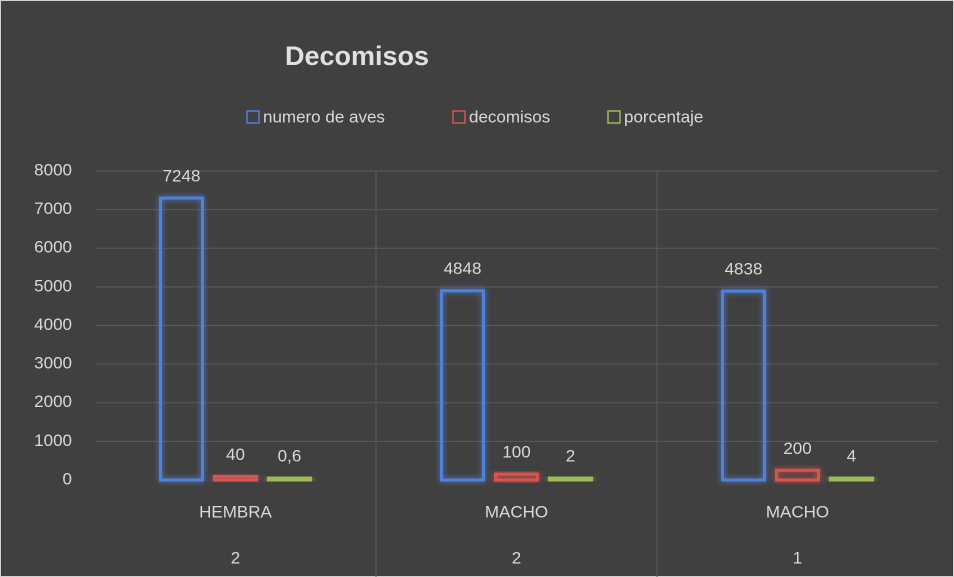 This screenshot has width=954, height=577. What do you see at coordinates (53, 169) in the screenshot?
I see `y-tick-label: 8000` at bounding box center [53, 169].